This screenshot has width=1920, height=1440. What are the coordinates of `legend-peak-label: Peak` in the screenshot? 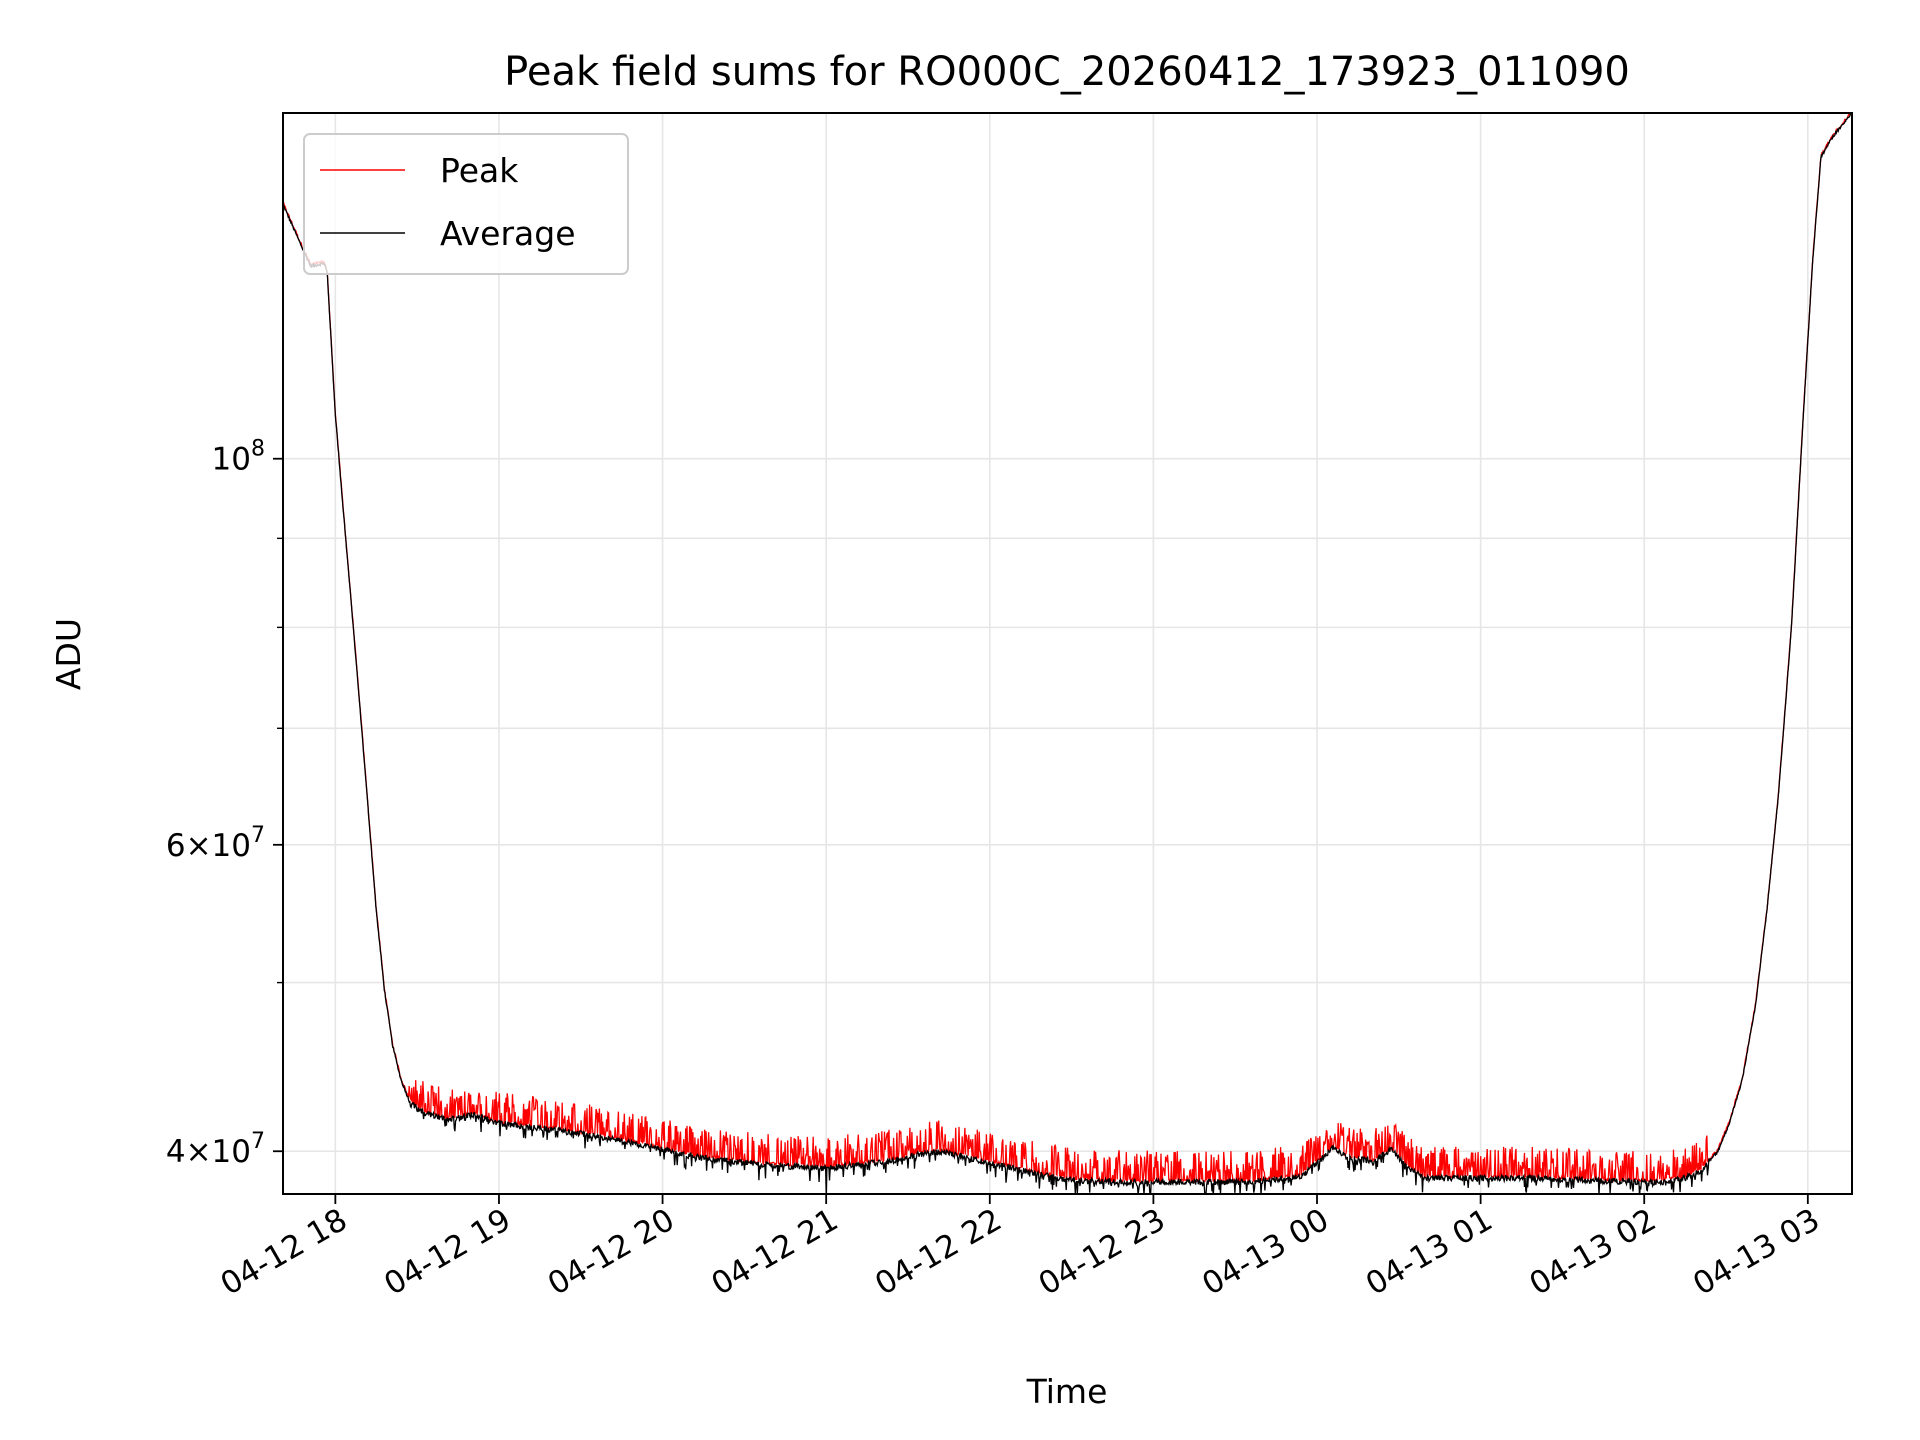 It's located at (479, 170).